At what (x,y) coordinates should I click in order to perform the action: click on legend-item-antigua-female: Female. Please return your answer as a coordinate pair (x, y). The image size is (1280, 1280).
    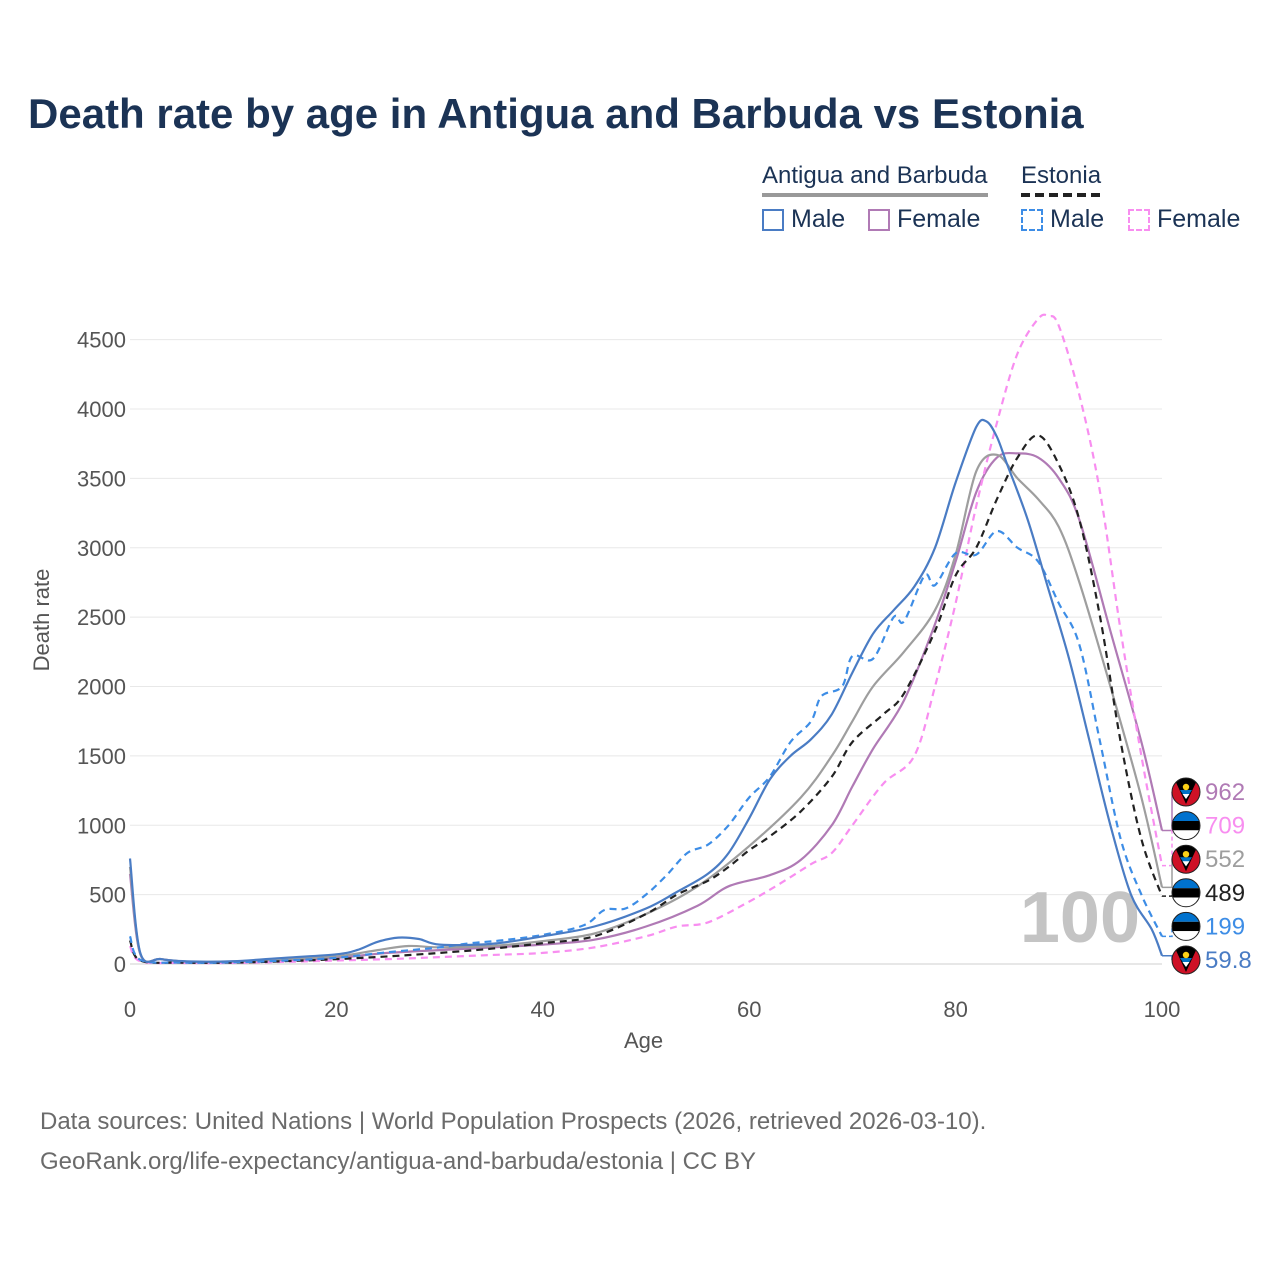
    Looking at the image, I should click on (924, 219).